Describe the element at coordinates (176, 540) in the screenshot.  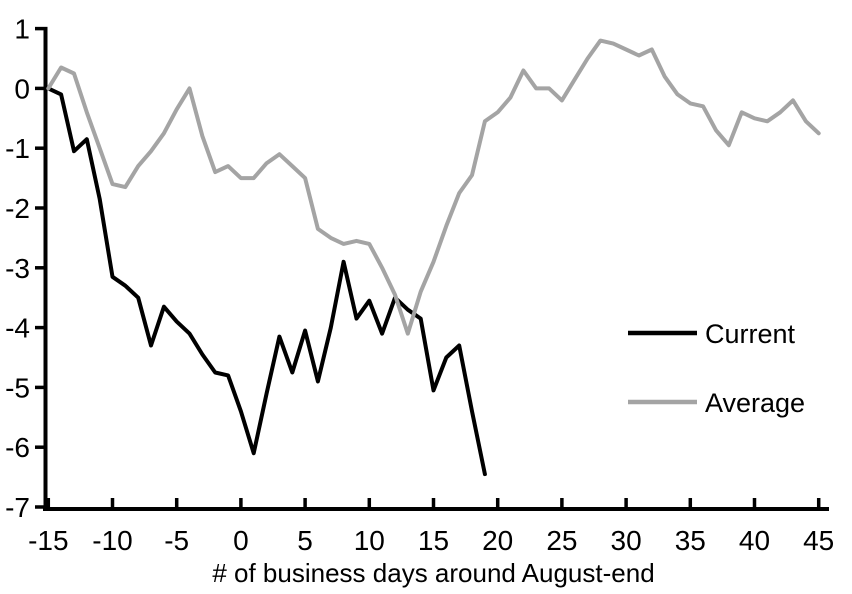
I see `x-tick-label: -5` at that location.